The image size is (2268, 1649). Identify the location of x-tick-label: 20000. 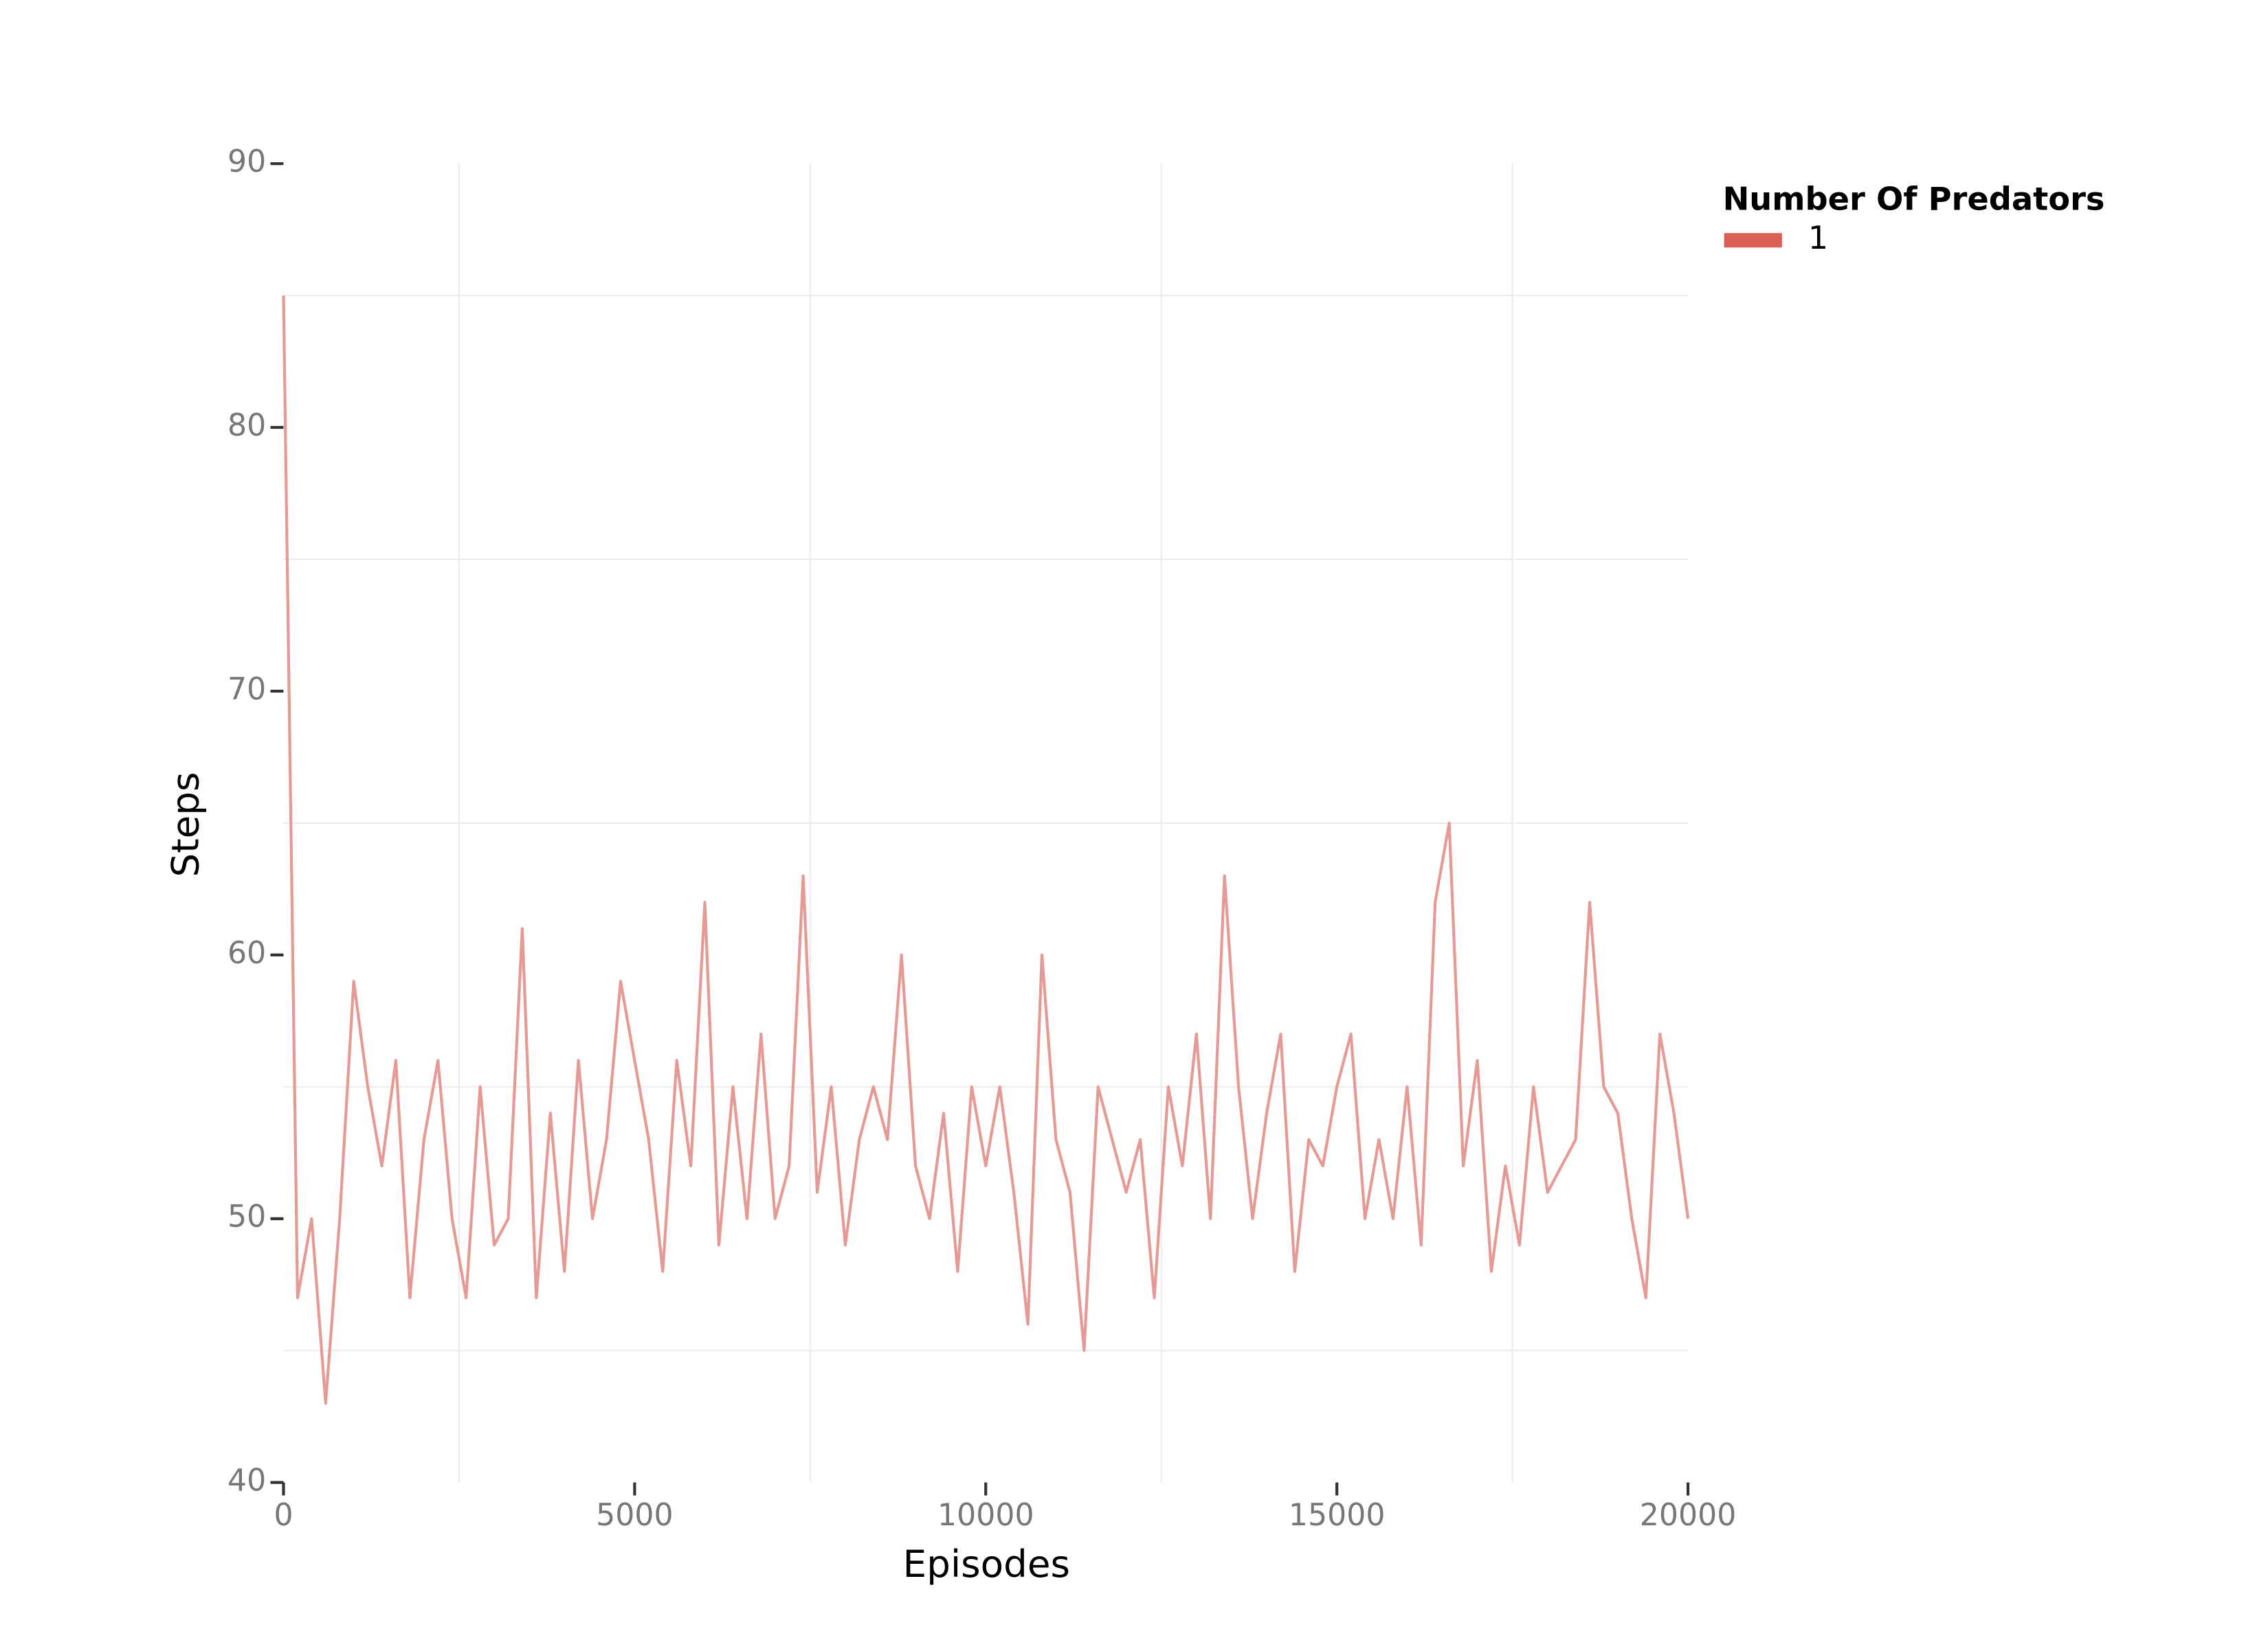
(1688, 1515).